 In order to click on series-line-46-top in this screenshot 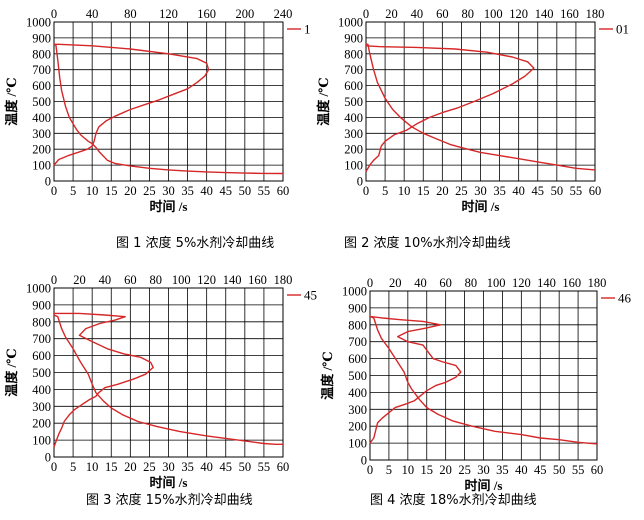, I will do `click(415, 379)`.